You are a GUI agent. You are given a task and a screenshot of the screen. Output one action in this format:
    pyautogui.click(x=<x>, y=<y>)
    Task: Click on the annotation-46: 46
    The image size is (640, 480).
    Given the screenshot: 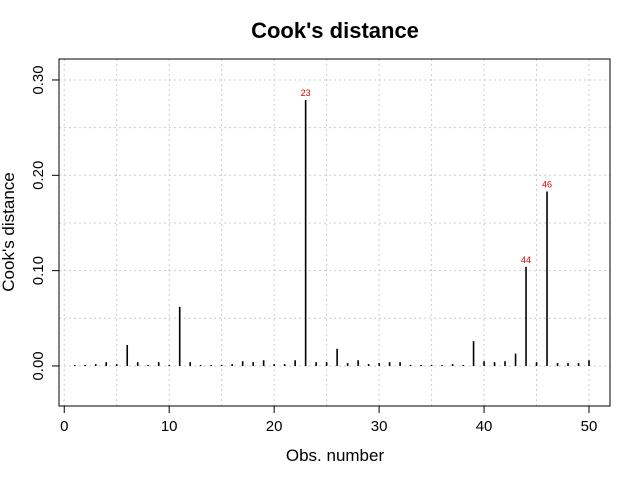 What is the action you would take?
    pyautogui.click(x=547, y=185)
    